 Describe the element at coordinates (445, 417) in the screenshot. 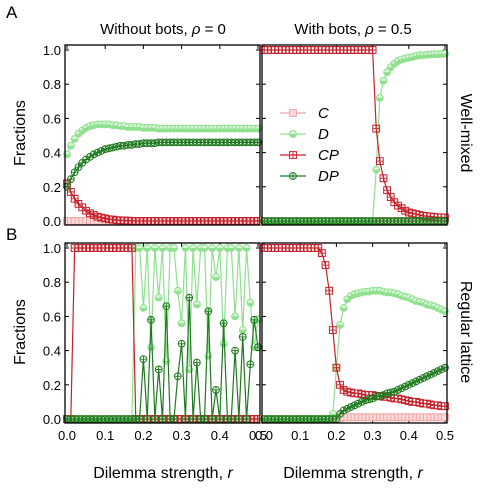

I see `point-c` at that location.